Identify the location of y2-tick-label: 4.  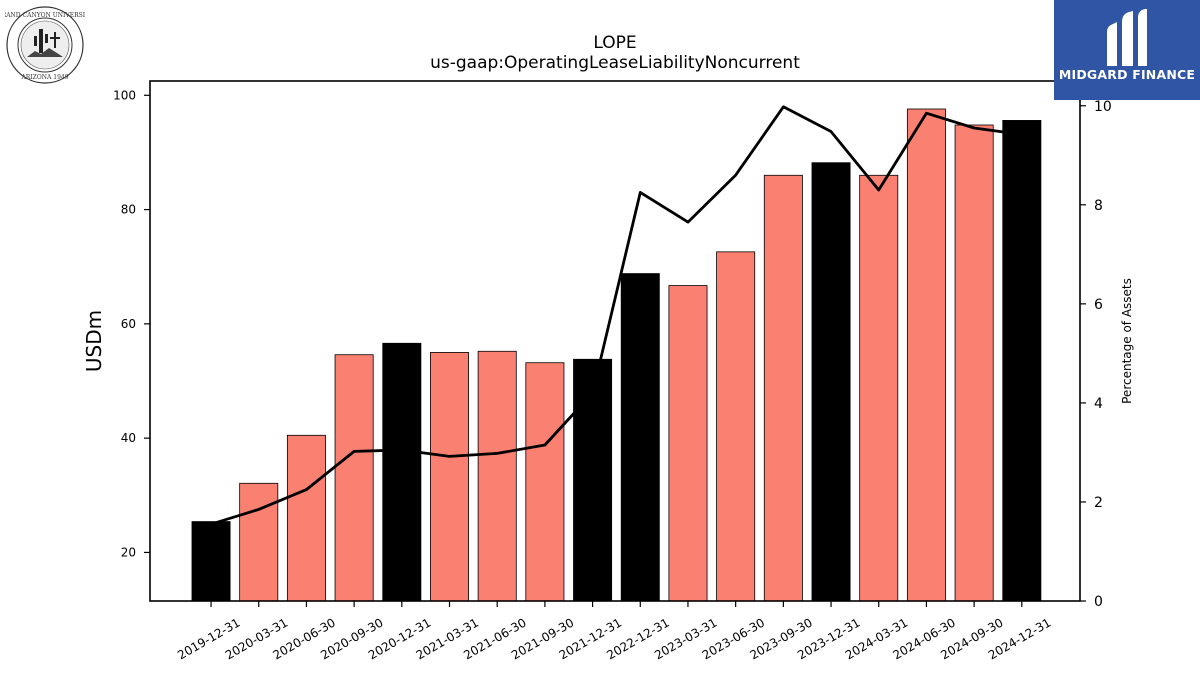
(1098, 404).